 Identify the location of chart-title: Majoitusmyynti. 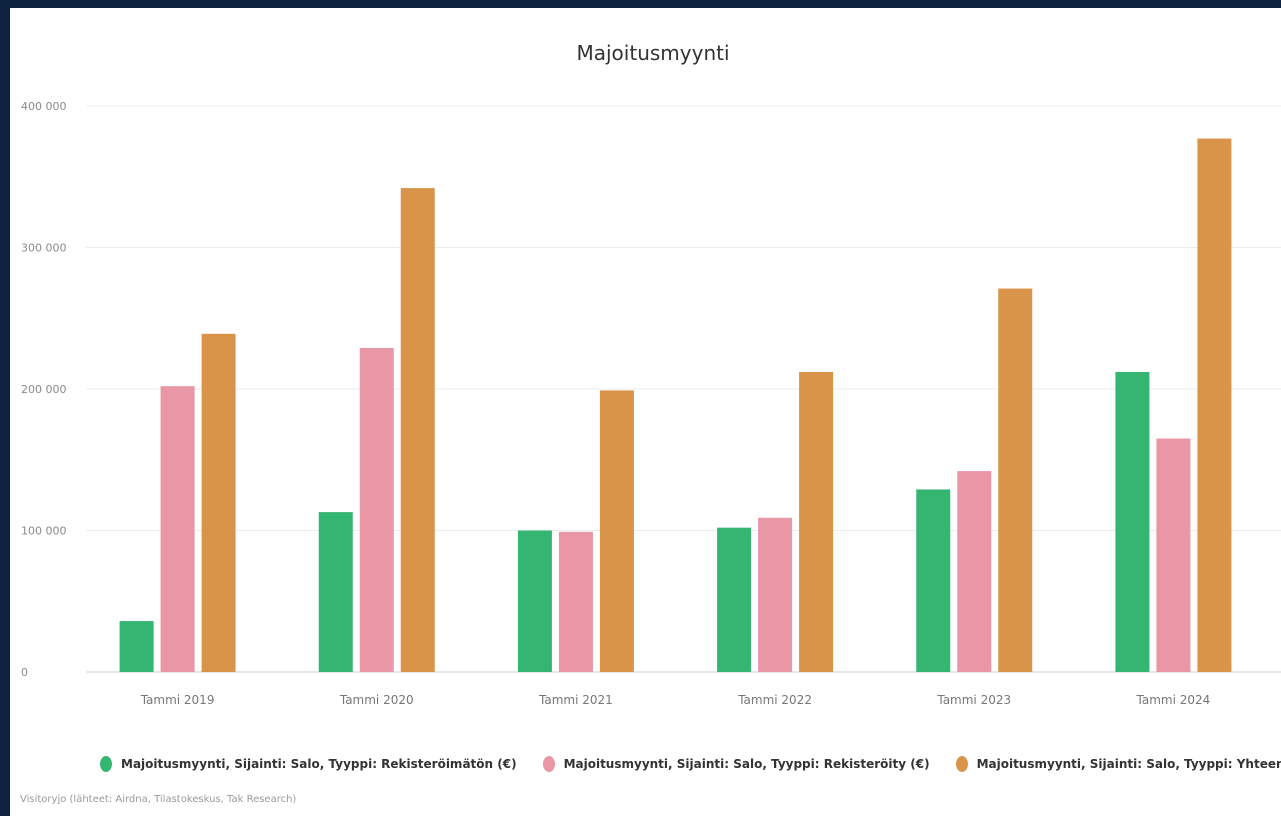
(652, 53).